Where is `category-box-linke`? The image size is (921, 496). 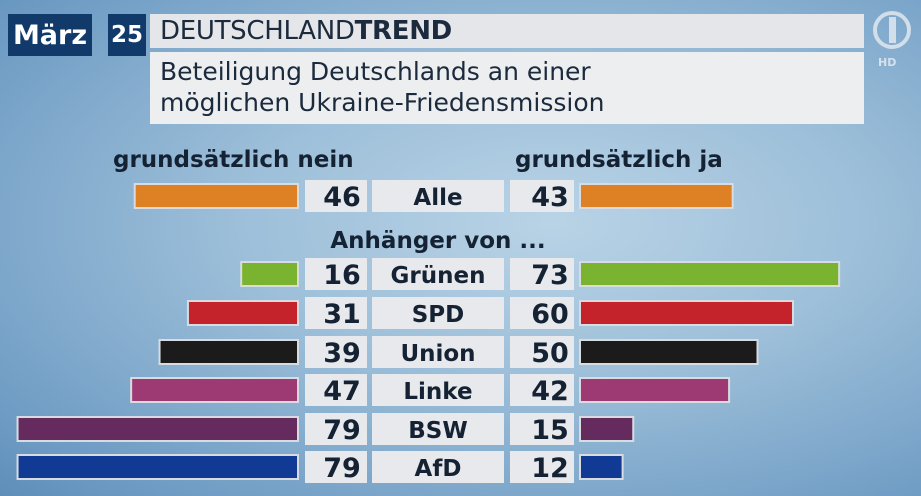 category-box-linke is located at coordinates (438, 390).